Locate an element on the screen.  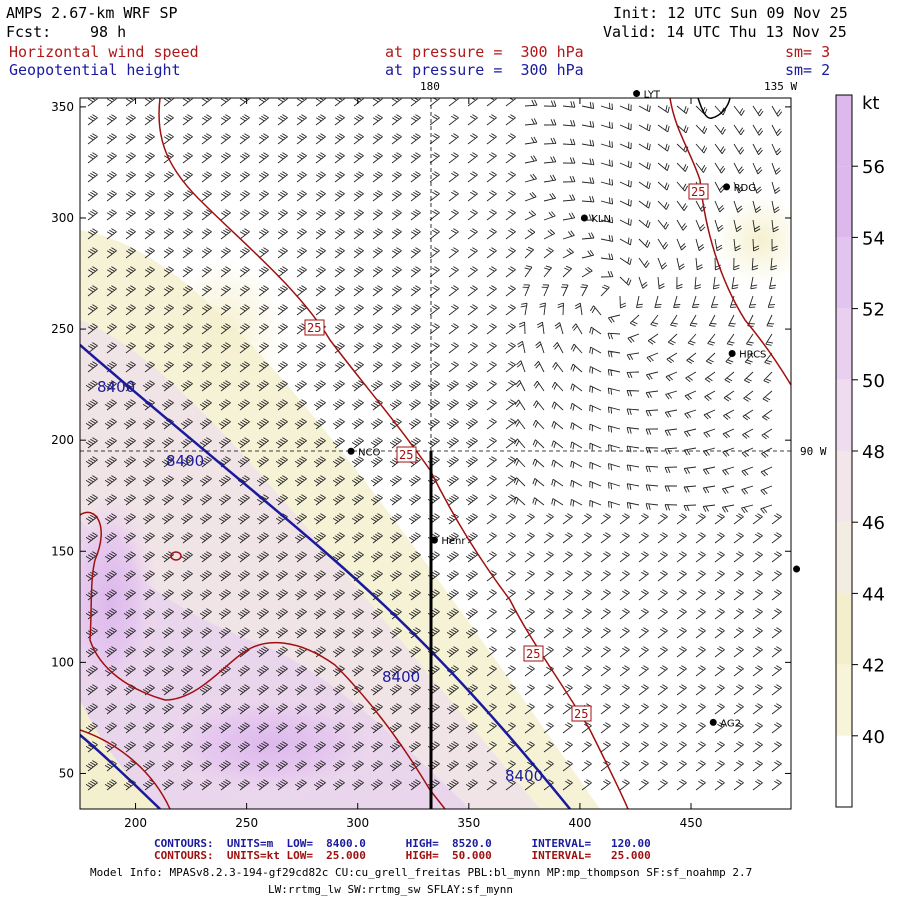
station-label: AG2 is located at coordinates (730, 723).